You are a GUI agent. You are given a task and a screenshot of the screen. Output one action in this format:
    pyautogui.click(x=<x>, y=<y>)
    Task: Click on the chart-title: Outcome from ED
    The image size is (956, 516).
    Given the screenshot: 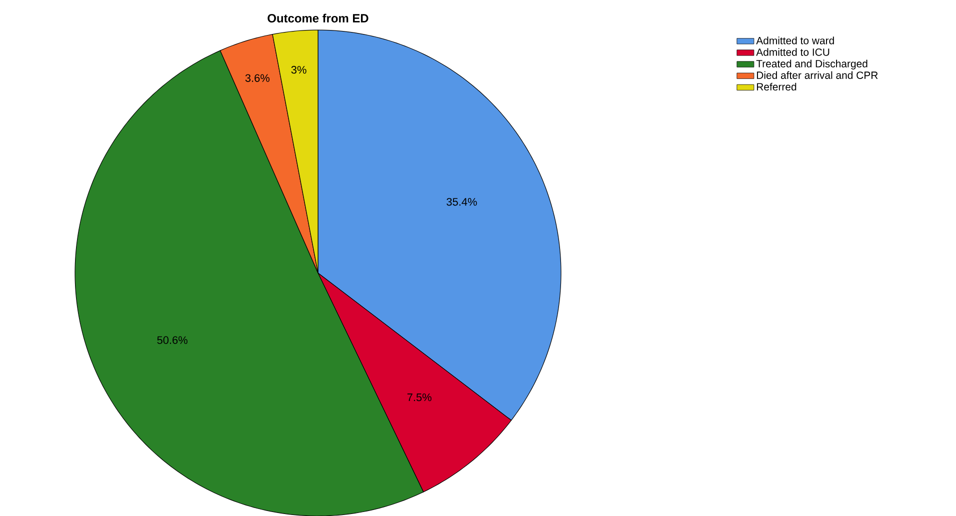 What is the action you would take?
    pyautogui.click(x=318, y=18)
    